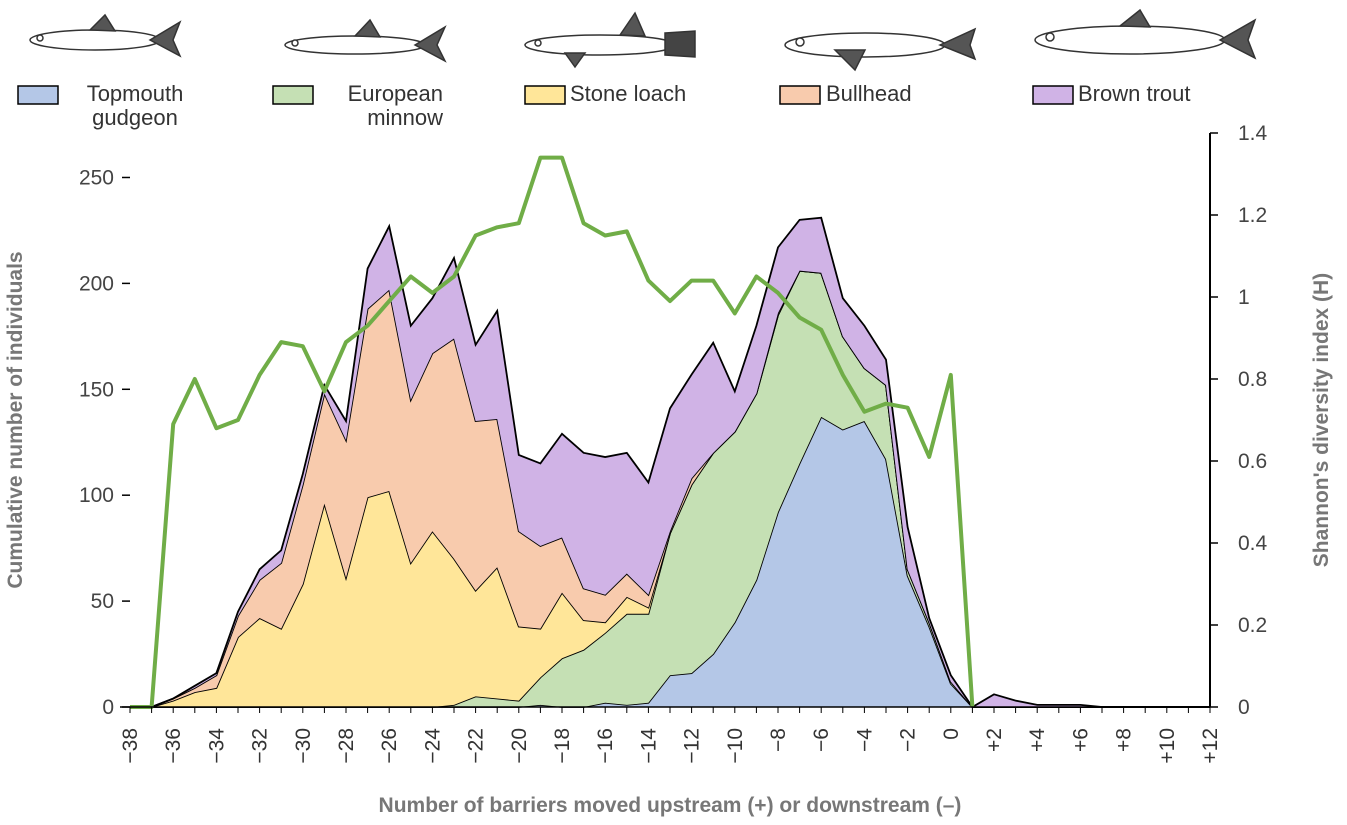  What do you see at coordinates (135, 105) in the screenshot?
I see `legend-label: Topmouth gudgeon` at bounding box center [135, 105].